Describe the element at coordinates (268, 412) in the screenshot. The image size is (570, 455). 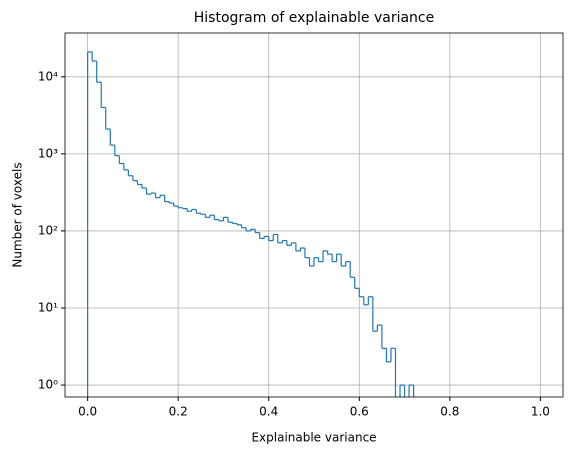
I see `x-tick-label: 0.4` at that location.